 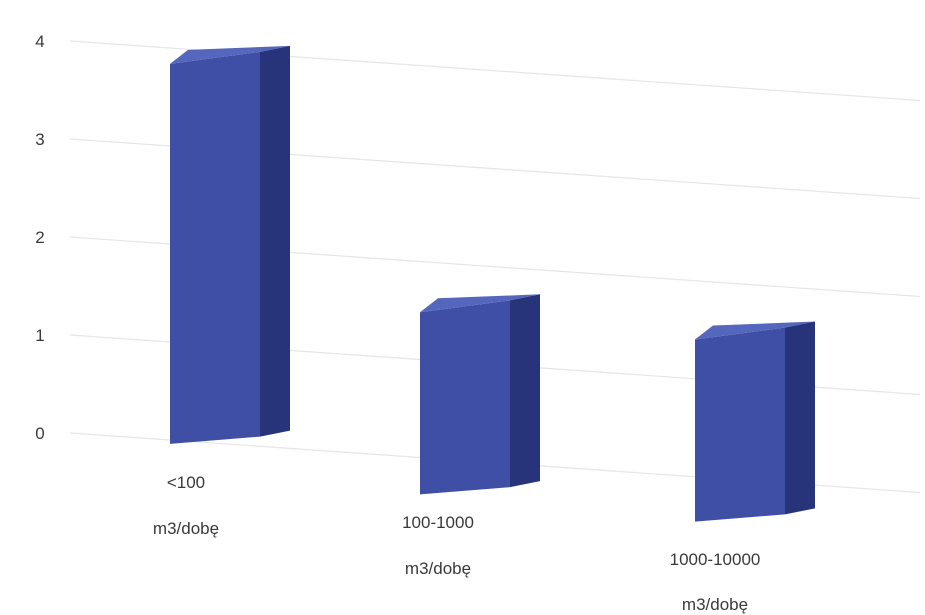 What do you see at coordinates (438, 545) in the screenshot?
I see `x-category-label: 100-1000 m3/dobę` at bounding box center [438, 545].